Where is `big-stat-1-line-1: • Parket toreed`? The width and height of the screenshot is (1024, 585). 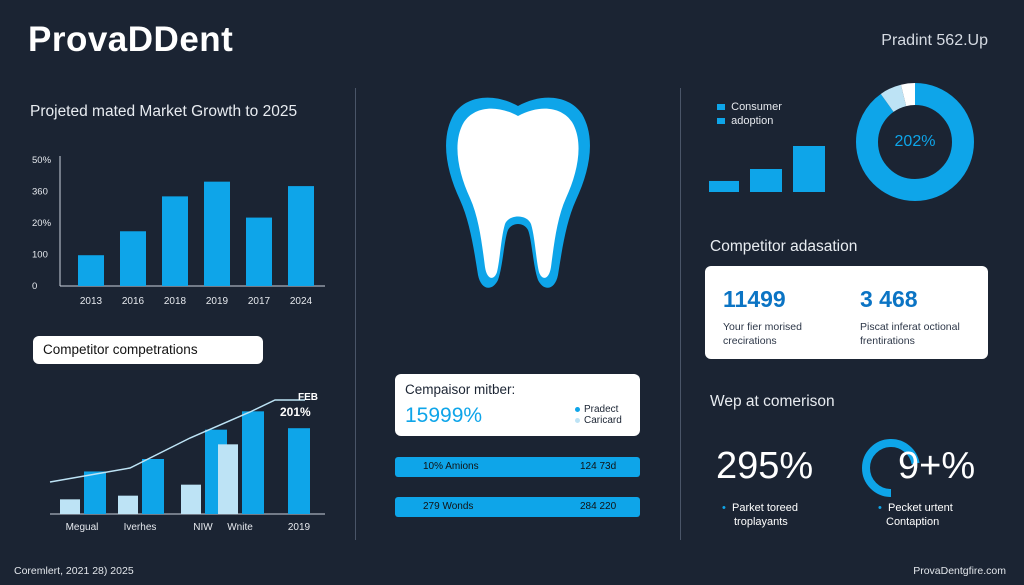 big-stat-1-line-1: • Parket toreed is located at coordinates (760, 508).